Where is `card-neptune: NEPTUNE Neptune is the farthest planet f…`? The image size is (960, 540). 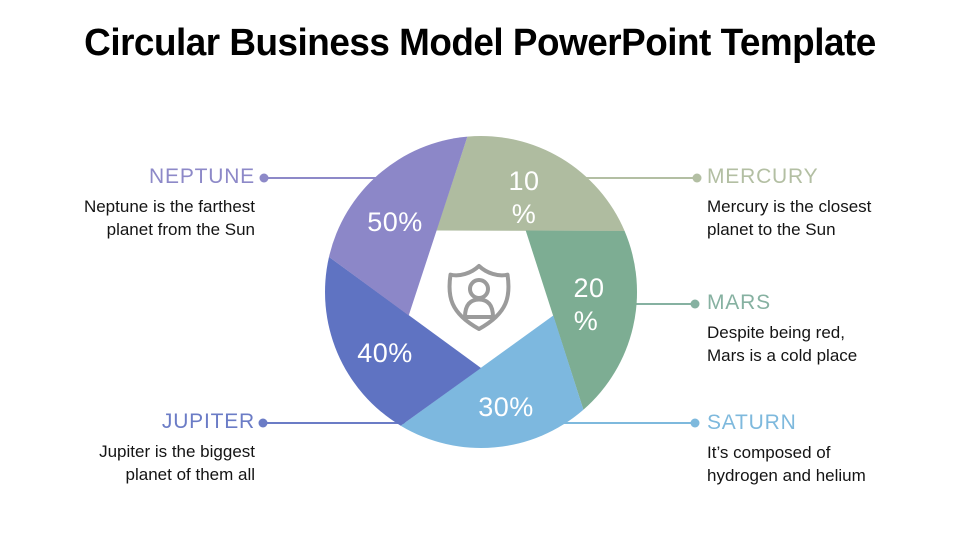 card-neptune: NEPTUNE Neptune is the farthest planet f… is located at coordinates (135, 203).